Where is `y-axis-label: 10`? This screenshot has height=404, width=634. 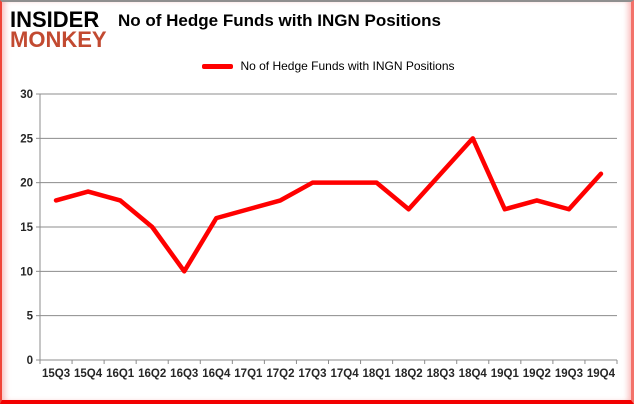 y-axis-label: 10 is located at coordinates (26, 272).